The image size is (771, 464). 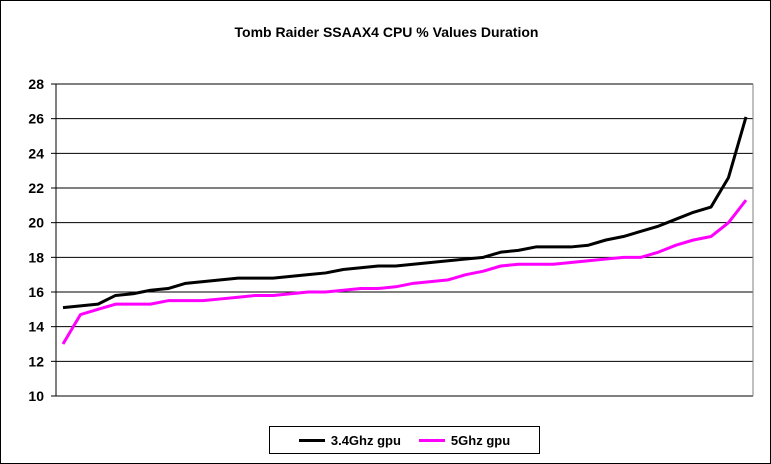 What do you see at coordinates (36, 188) in the screenshot?
I see `y-tick-label: 22` at bounding box center [36, 188].